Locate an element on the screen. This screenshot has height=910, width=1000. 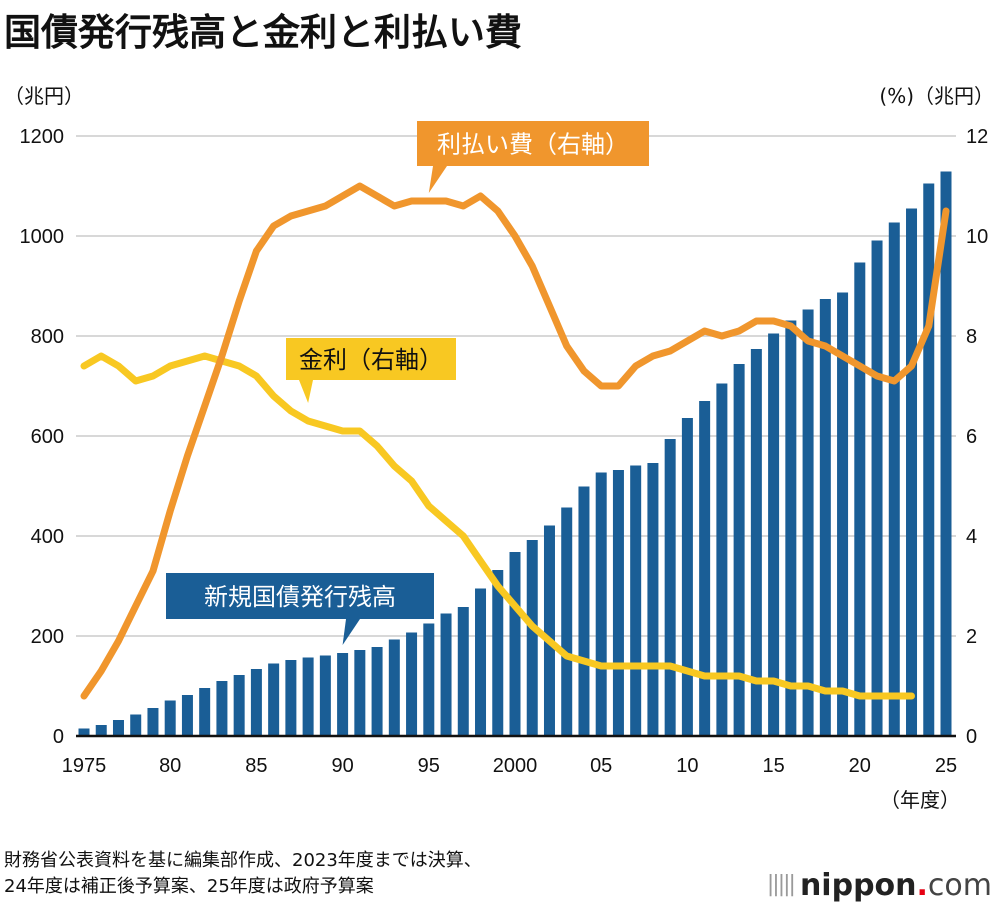
left-y-tick-label: 0 is located at coordinates (58, 737).